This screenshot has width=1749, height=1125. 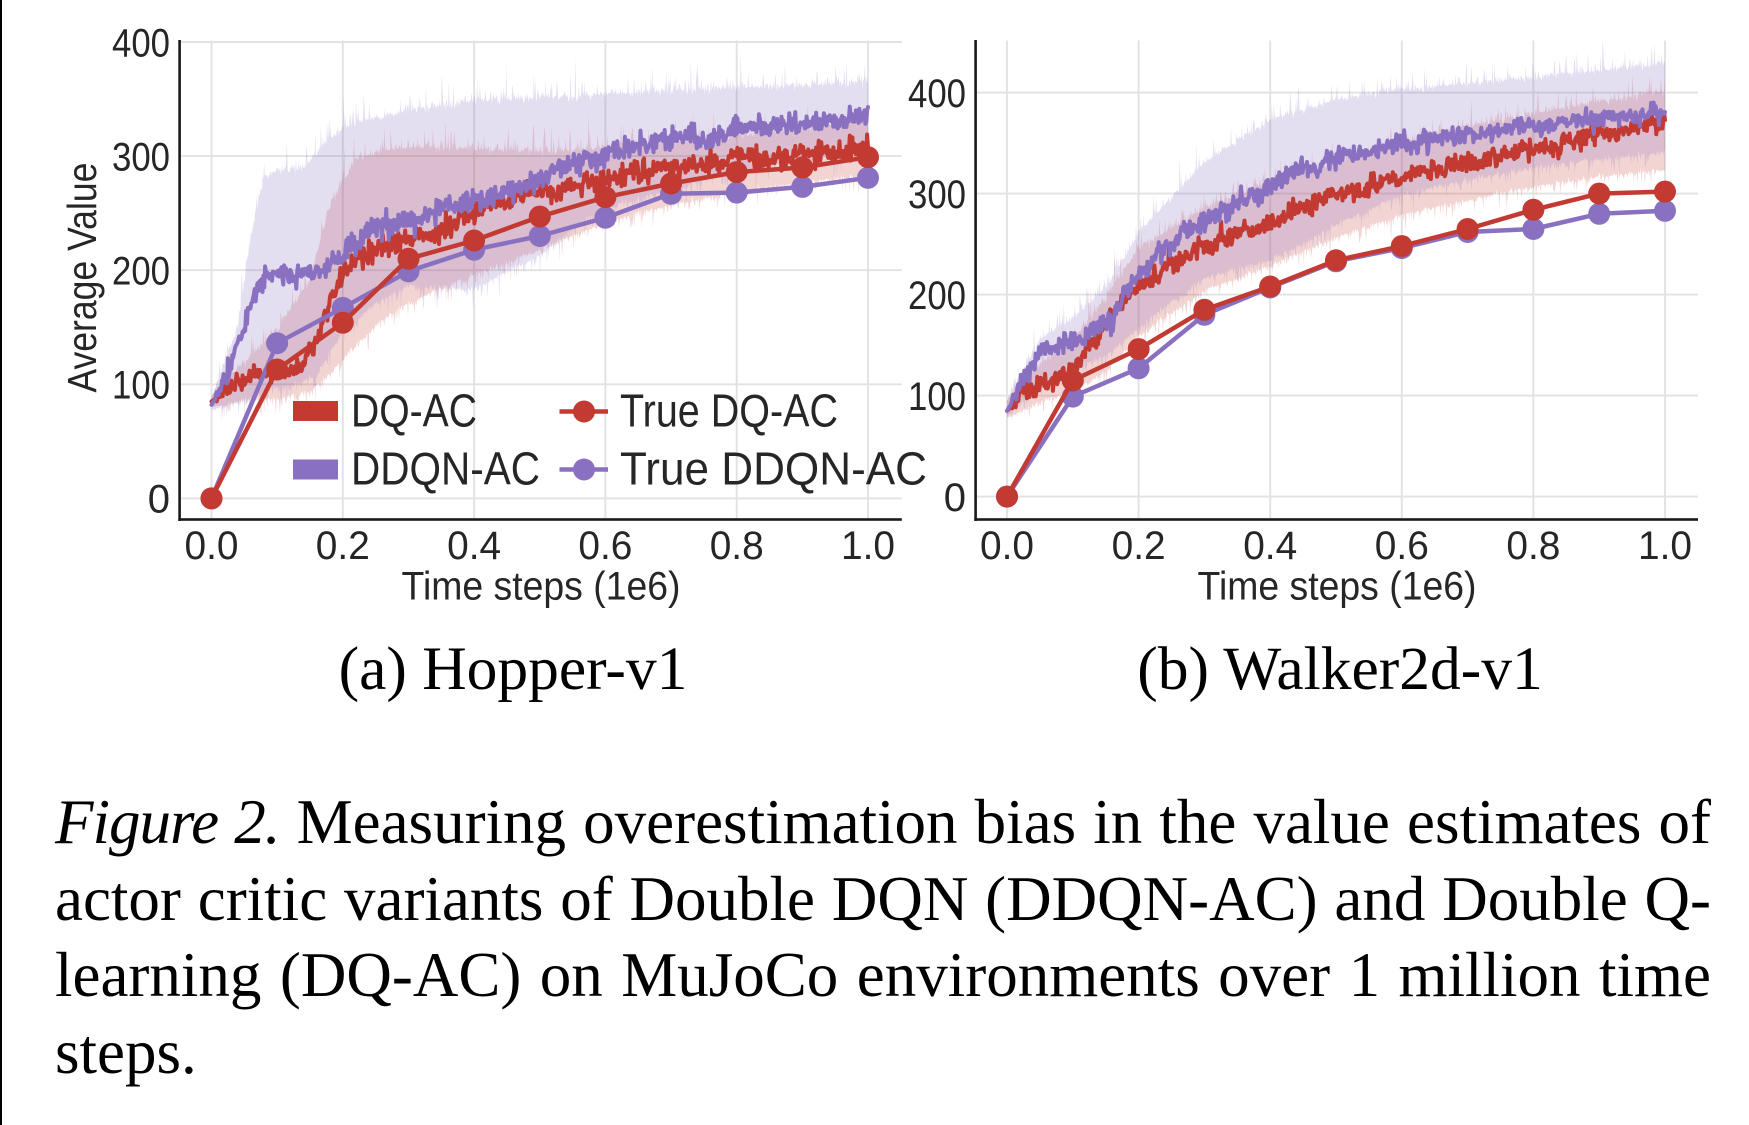 I want to click on svg-text: DDQN-AC, so click(x=445, y=469).